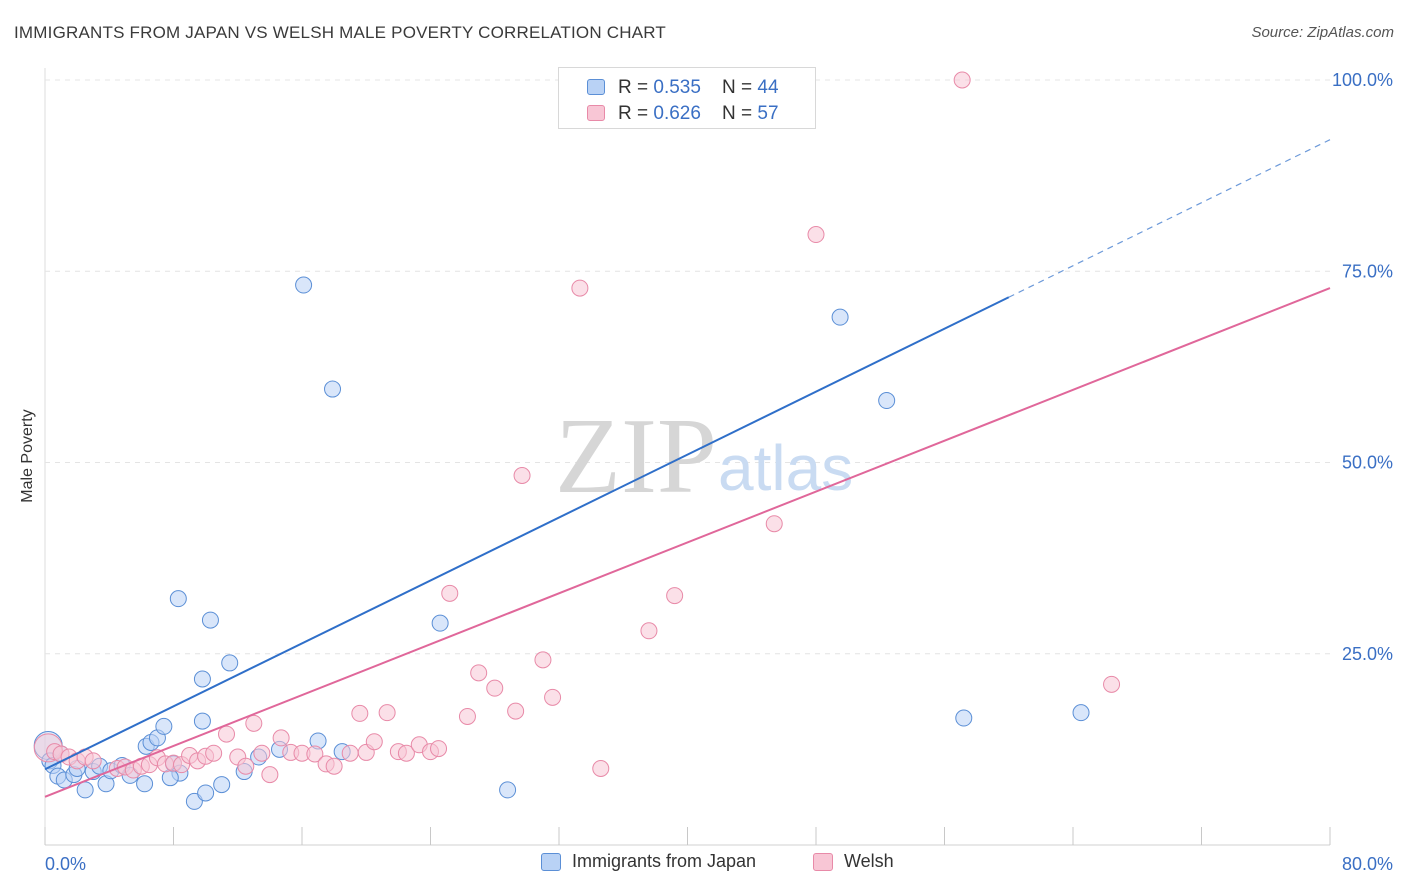 Image resolution: width=1406 pixels, height=892 pixels. Describe the element at coordinates (677, 113) in the screenshot. I see `r-value-welsh: 0.626` at that location.